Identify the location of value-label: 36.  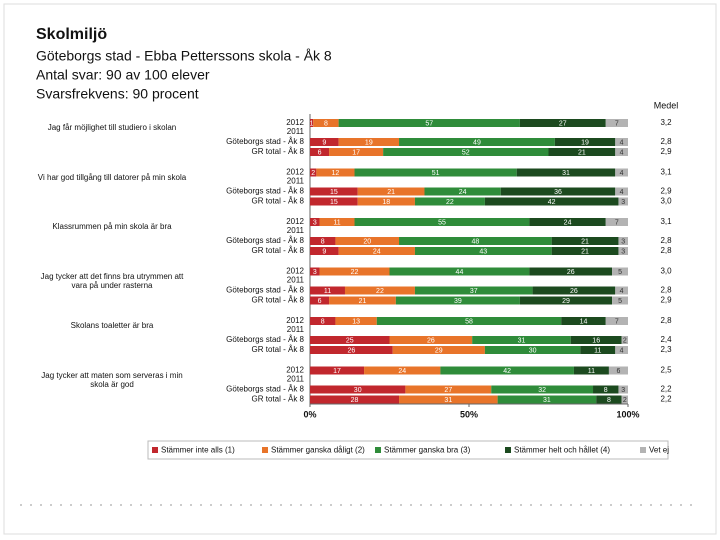
(558, 192).